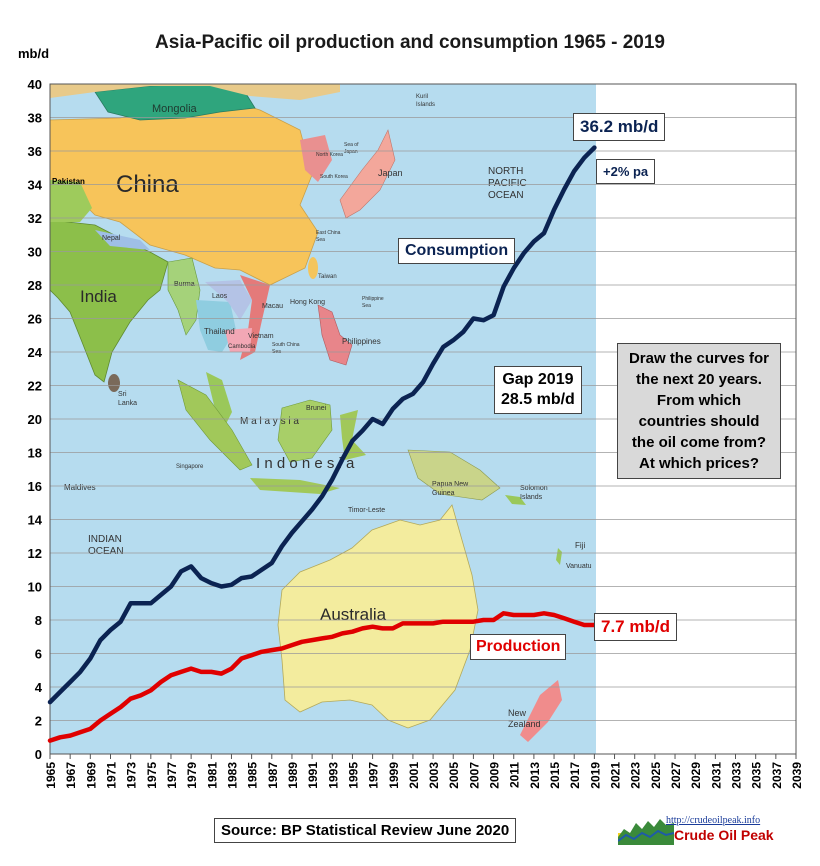 The image size is (820, 866). What do you see at coordinates (575, 775) in the screenshot?
I see `x-tick-label: 2017` at bounding box center [575, 775].